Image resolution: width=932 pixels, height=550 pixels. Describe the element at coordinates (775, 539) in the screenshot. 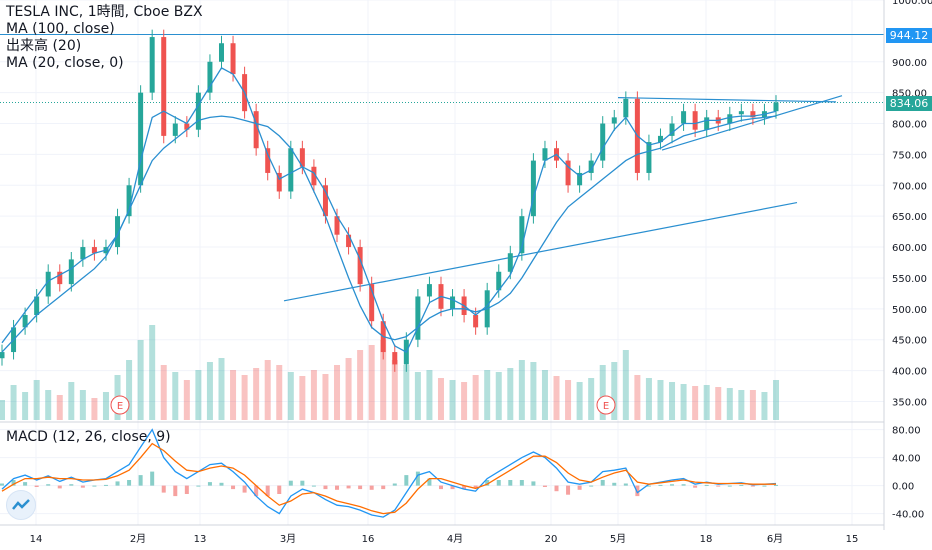

I see `time-tick-label: 6月` at that location.